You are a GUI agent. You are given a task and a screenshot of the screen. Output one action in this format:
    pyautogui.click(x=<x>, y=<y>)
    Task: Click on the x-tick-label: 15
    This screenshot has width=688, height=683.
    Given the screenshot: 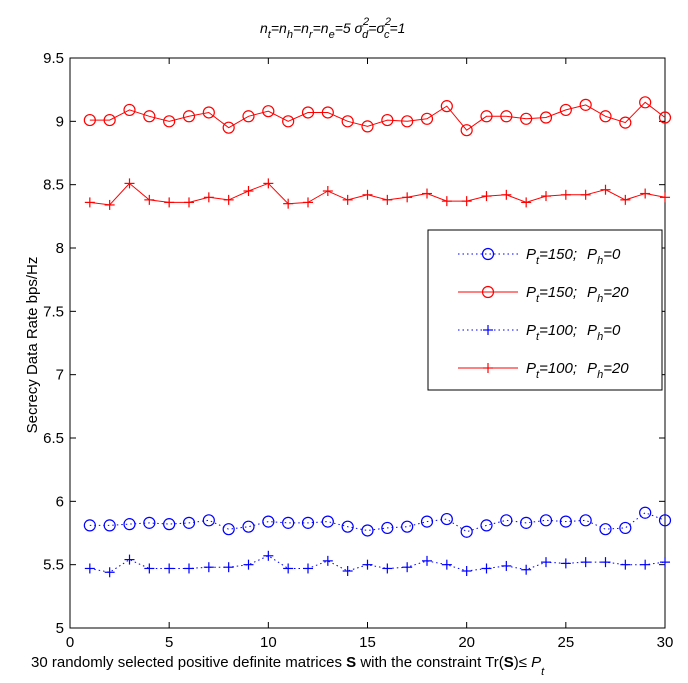 What is the action you would take?
    pyautogui.click(x=367, y=642)
    